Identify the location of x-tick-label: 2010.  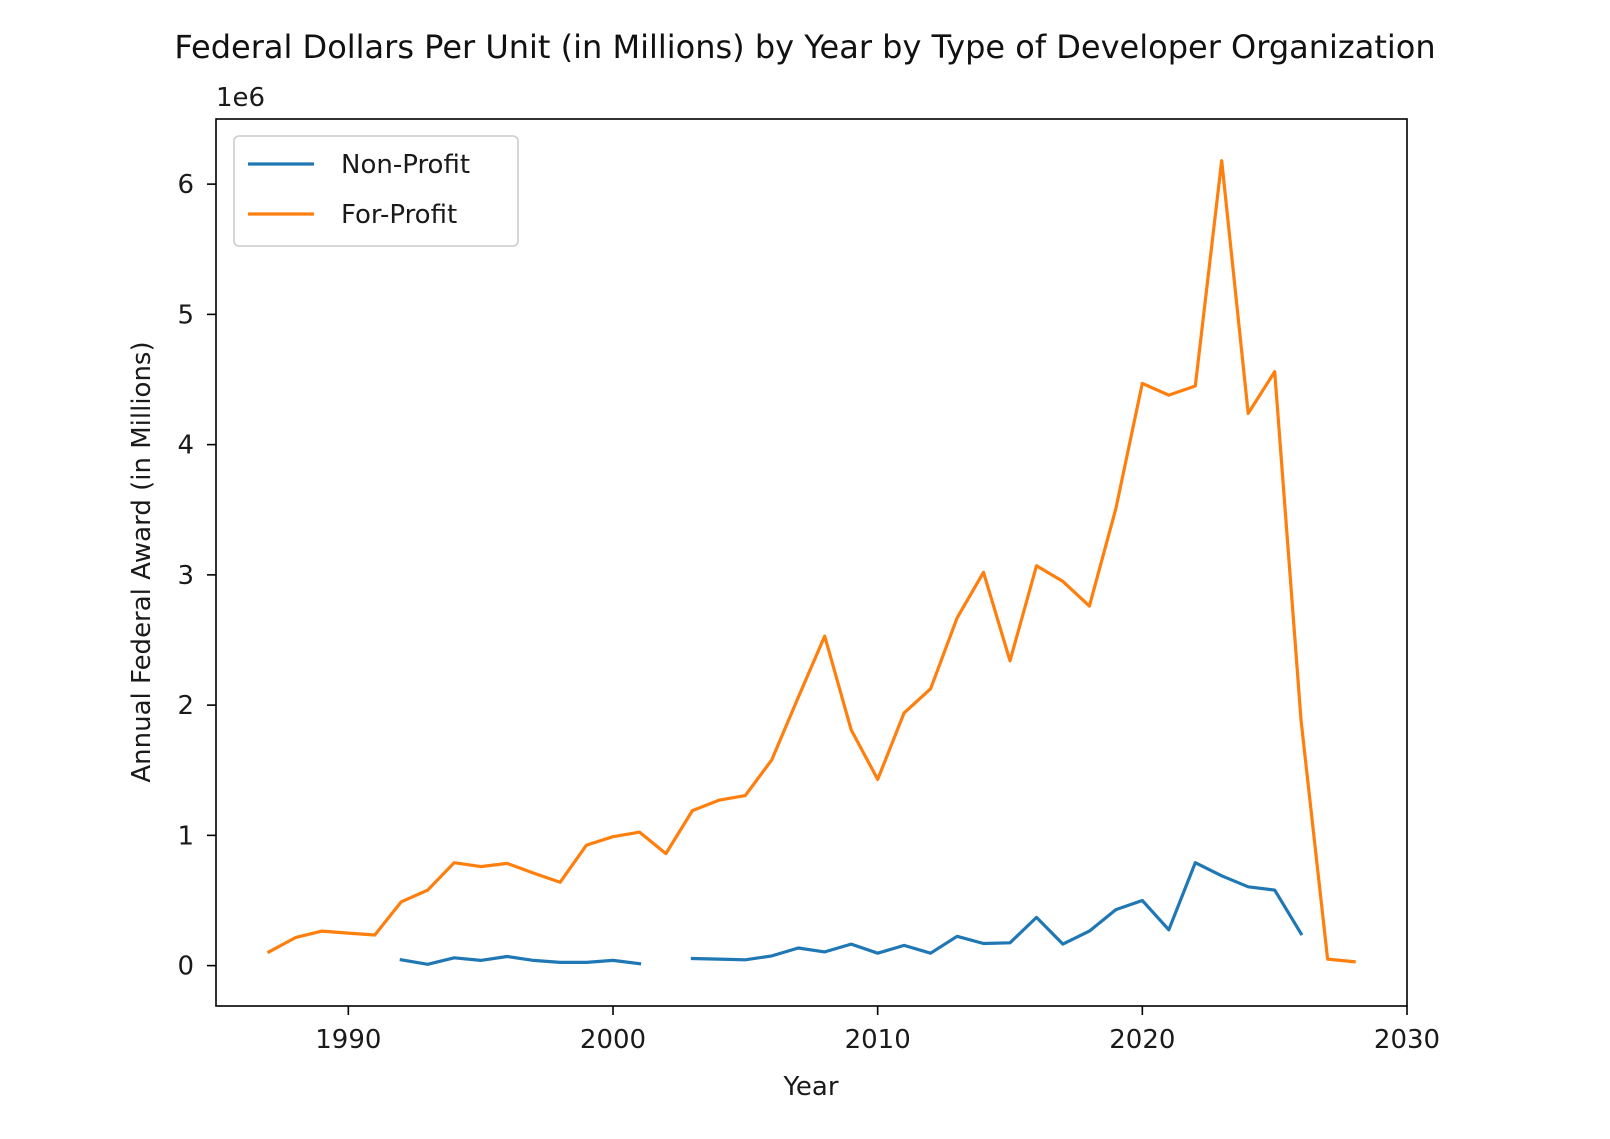
(878, 1040).